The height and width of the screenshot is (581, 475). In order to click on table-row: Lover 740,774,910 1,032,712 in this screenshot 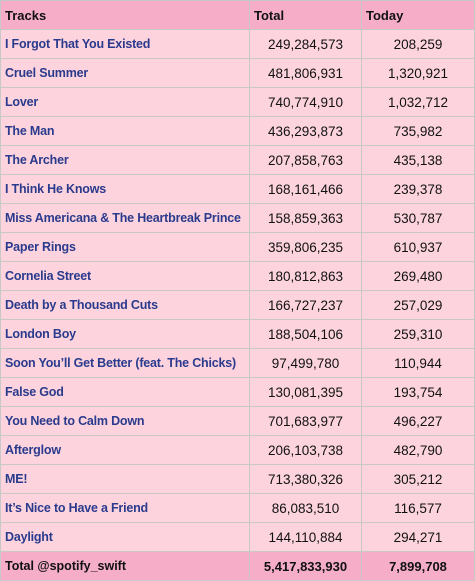, I will do `click(237, 102)`.